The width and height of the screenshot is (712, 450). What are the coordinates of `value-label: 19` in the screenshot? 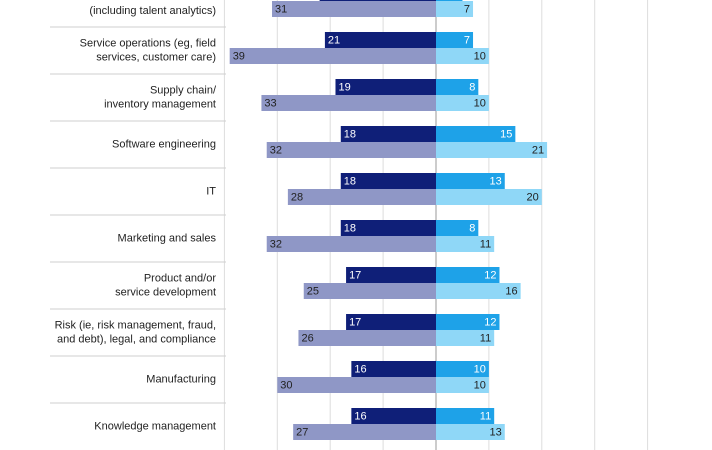 It's located at (344, 87).